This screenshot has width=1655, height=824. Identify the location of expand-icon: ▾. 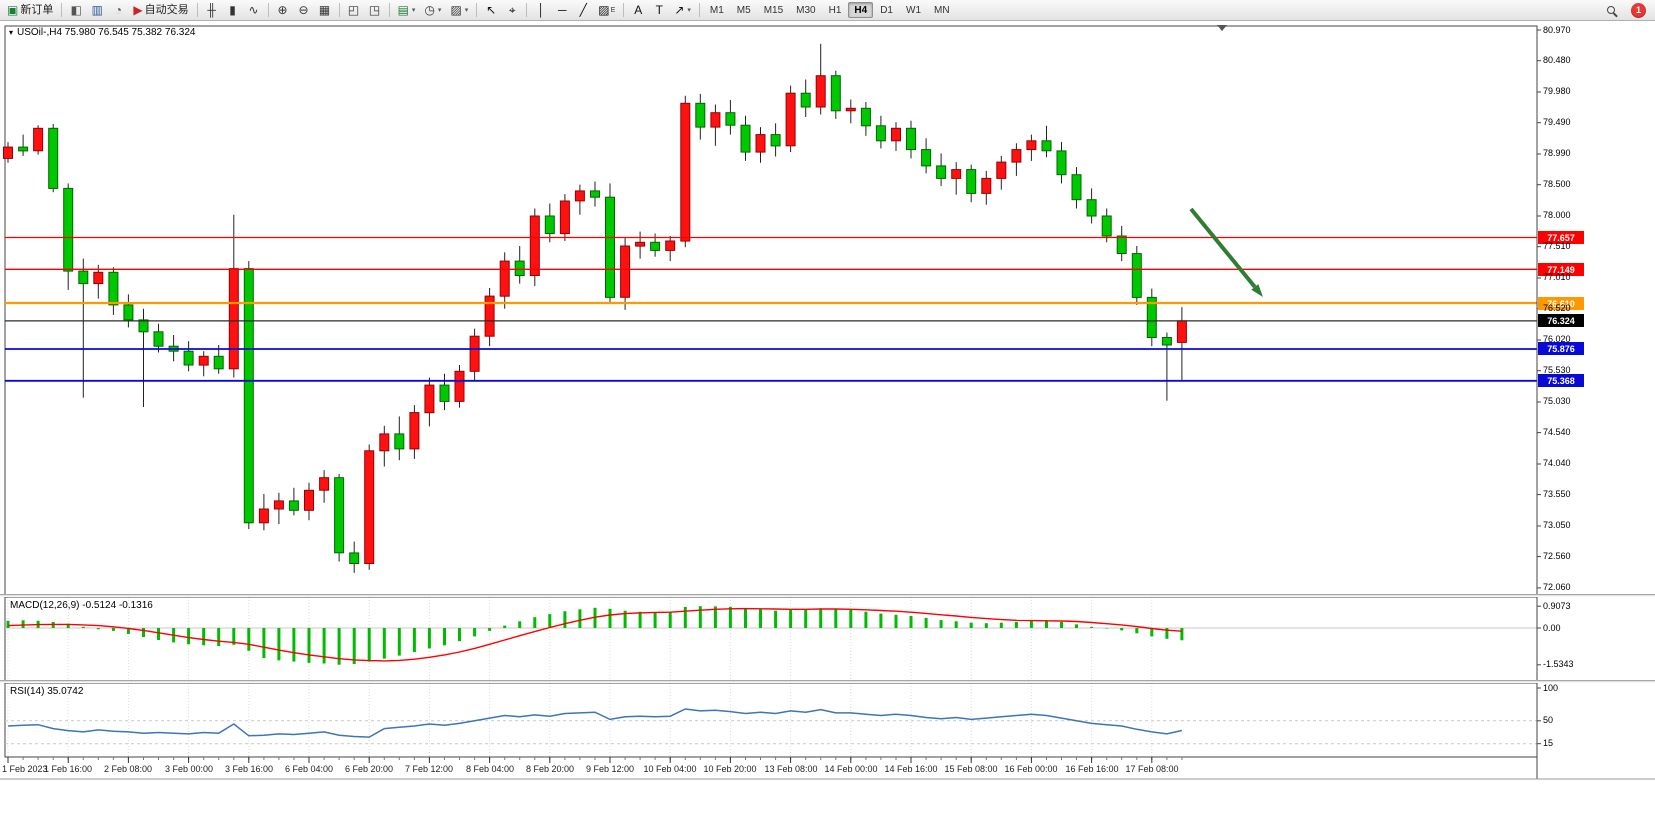
(11, 32).